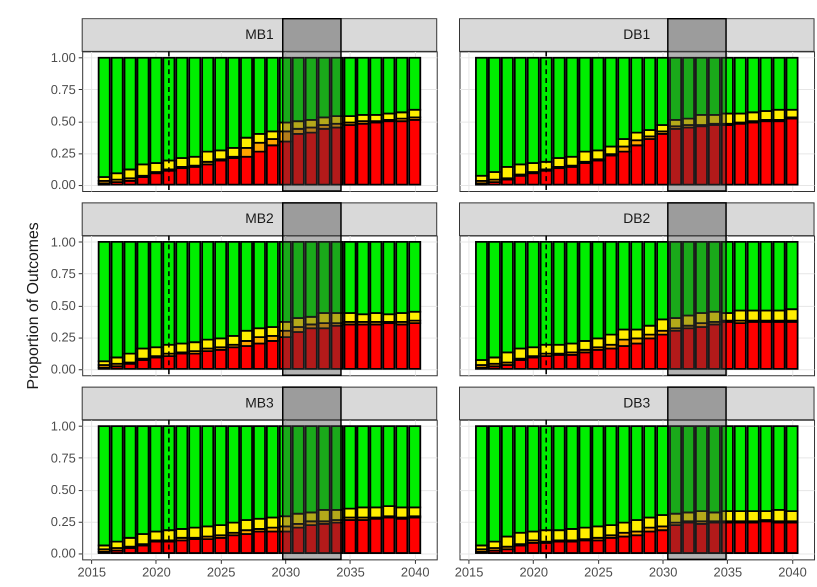 Image resolution: width=817 pixels, height=587 pixels. What do you see at coordinates (33, 306) in the screenshot?
I see `y-axis-title: Proportion of Outcomes` at bounding box center [33, 306].